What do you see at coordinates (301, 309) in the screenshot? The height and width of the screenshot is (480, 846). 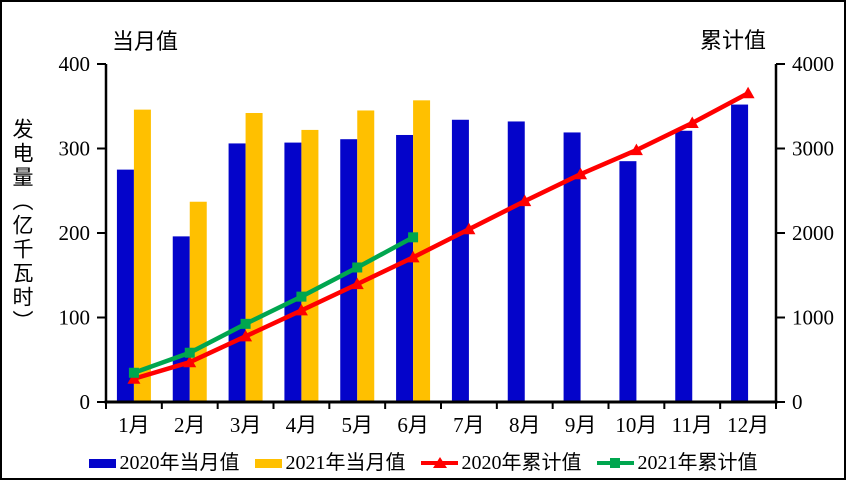 I see `marker-triangle-2020年累计值-4月` at bounding box center [301, 309].